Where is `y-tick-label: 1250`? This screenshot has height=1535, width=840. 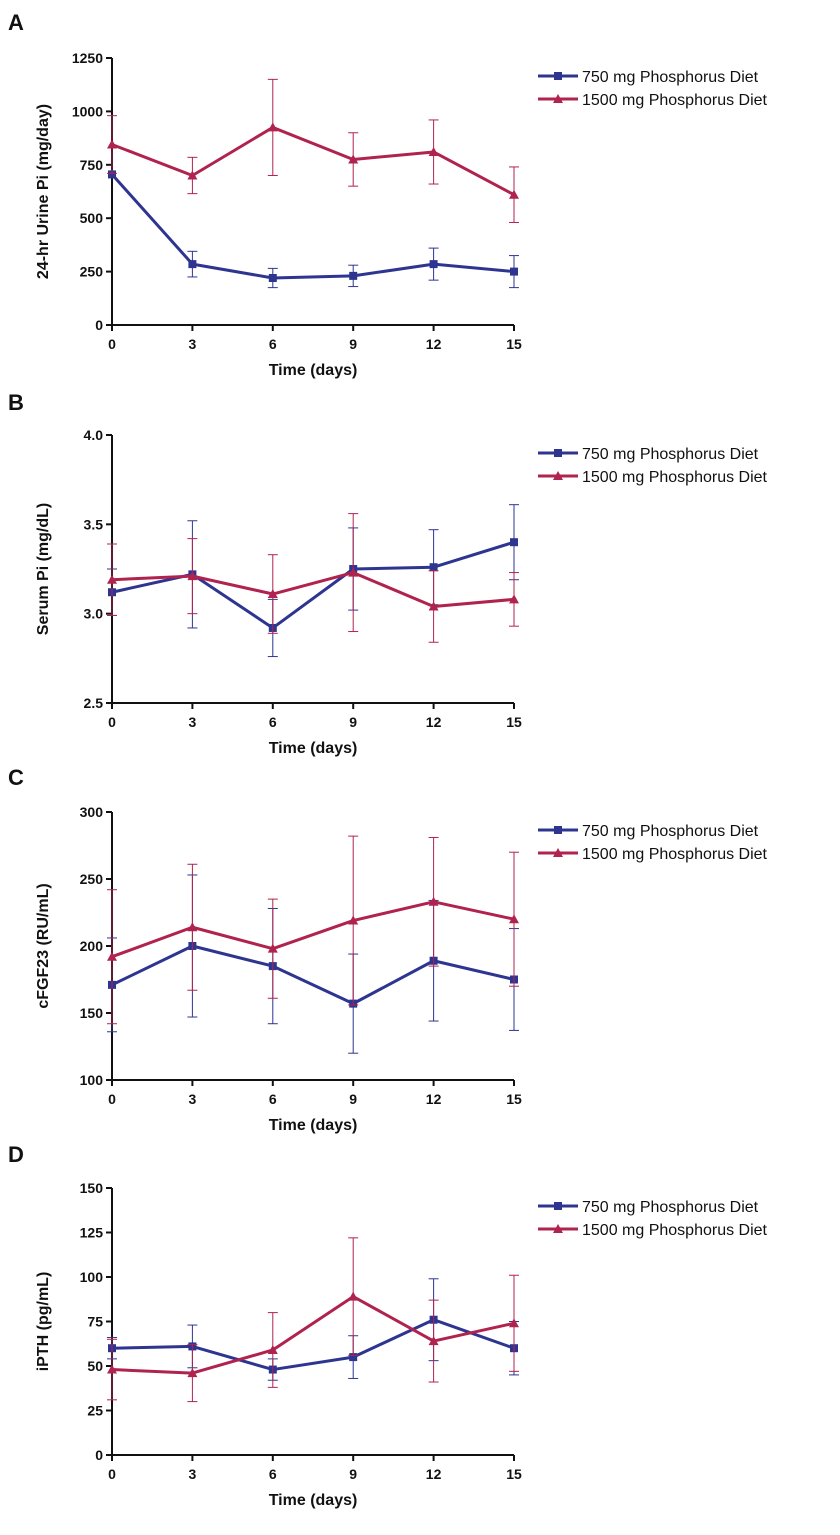 y-tick-label: 1250 is located at coordinates (87, 58).